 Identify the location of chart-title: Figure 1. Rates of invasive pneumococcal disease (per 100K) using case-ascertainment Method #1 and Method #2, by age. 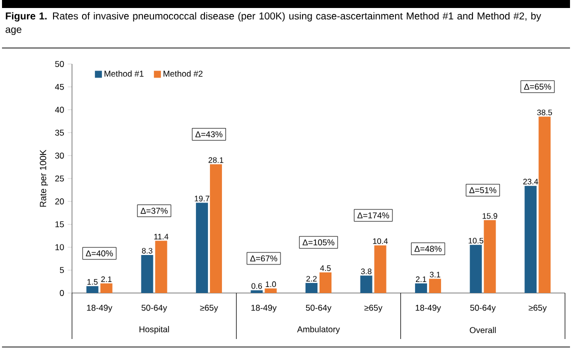
(274, 23).